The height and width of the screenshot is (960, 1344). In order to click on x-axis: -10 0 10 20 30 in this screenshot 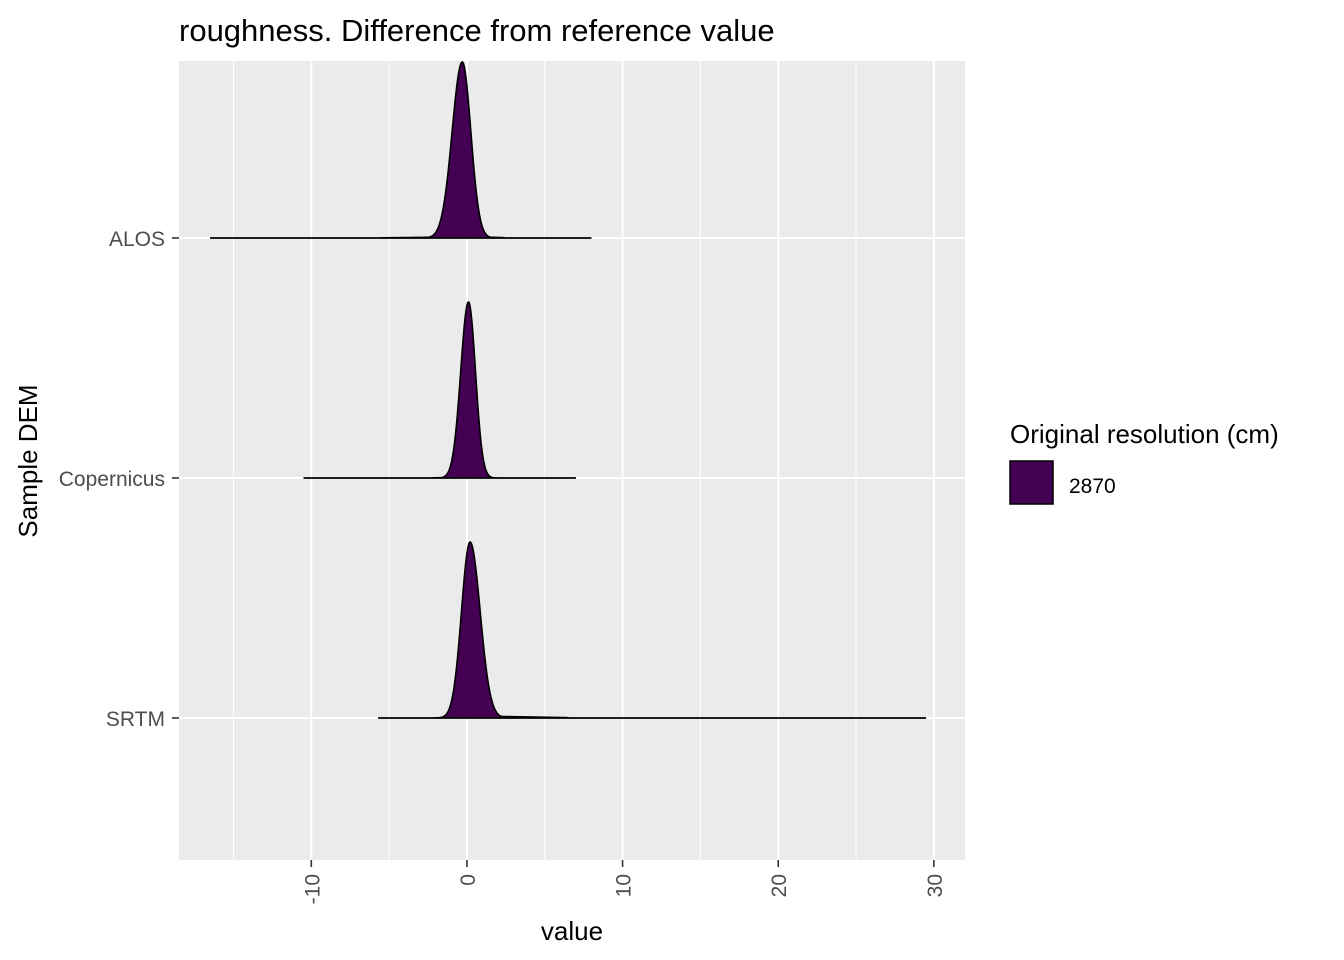, I will do `click(624, 882)`.